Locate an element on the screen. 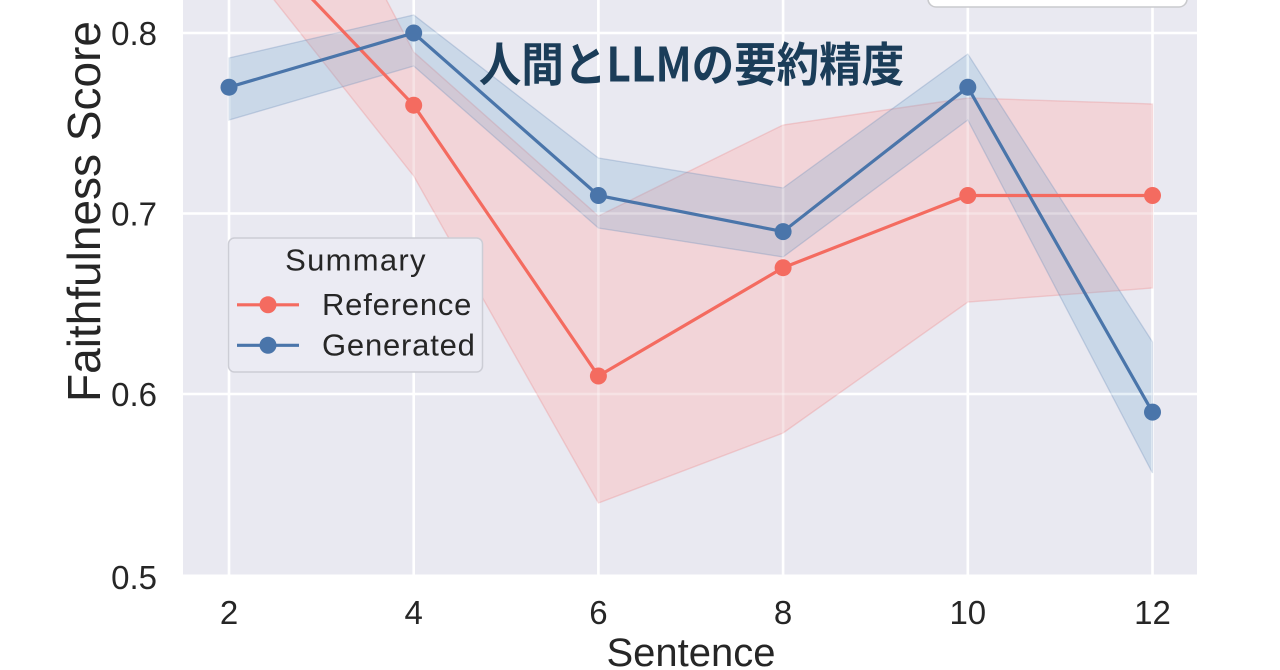 This screenshot has height=670, width=1280. svg-text: 0.8 is located at coordinates (134, 33).